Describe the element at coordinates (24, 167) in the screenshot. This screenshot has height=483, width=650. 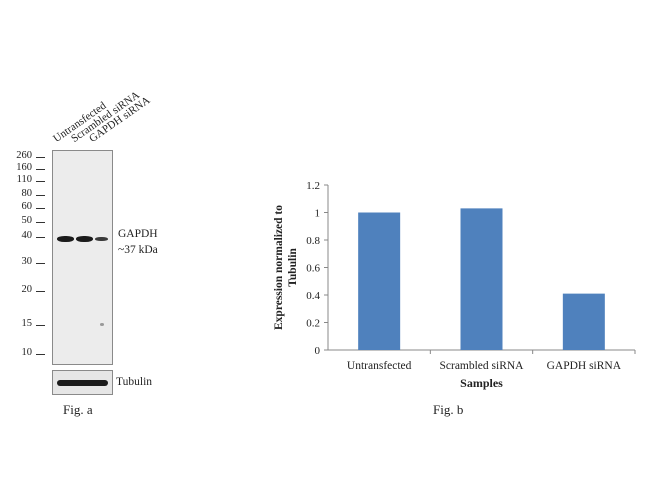
I see `mw-marker-160: 160` at that location.